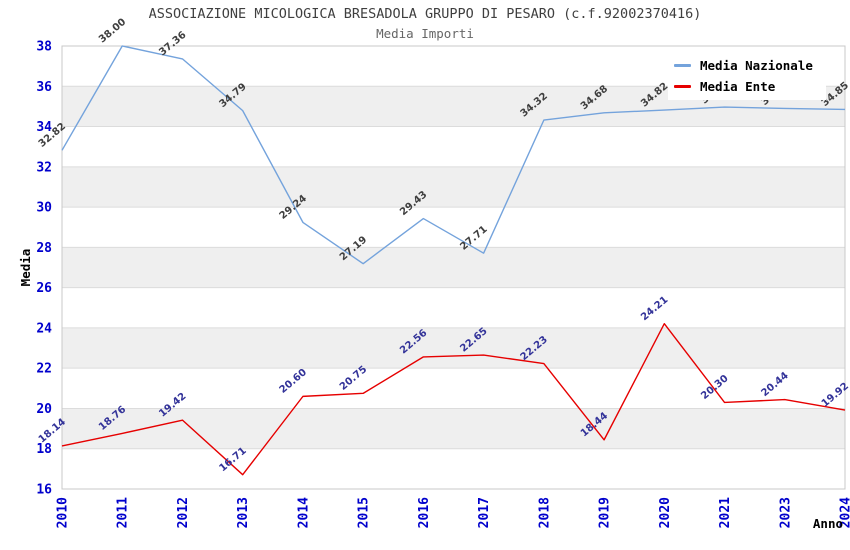 The height and width of the screenshot is (550, 850). Describe the element at coordinates (747, 76) in the screenshot. I see `legend: Media Nazionale Media Ente` at that location.